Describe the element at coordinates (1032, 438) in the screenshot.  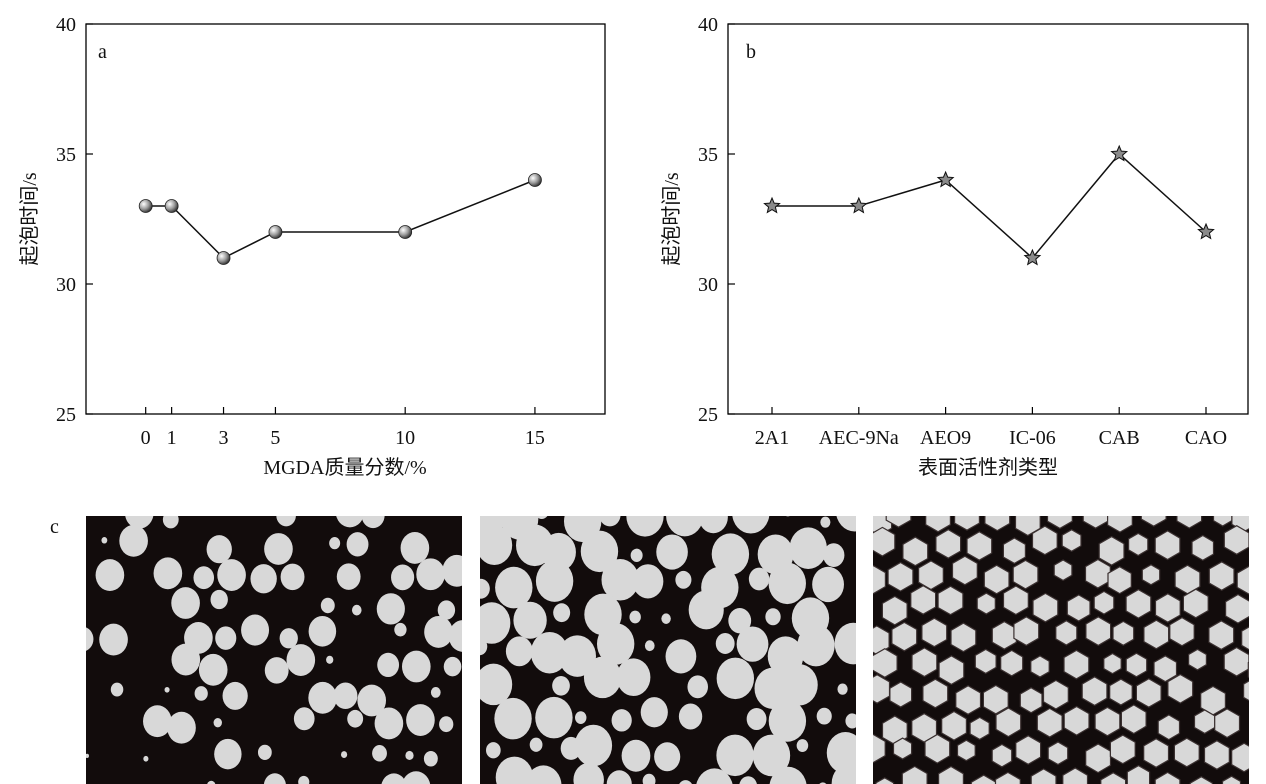
I see `chart-b-x-tick-label: IC-06` at that location.